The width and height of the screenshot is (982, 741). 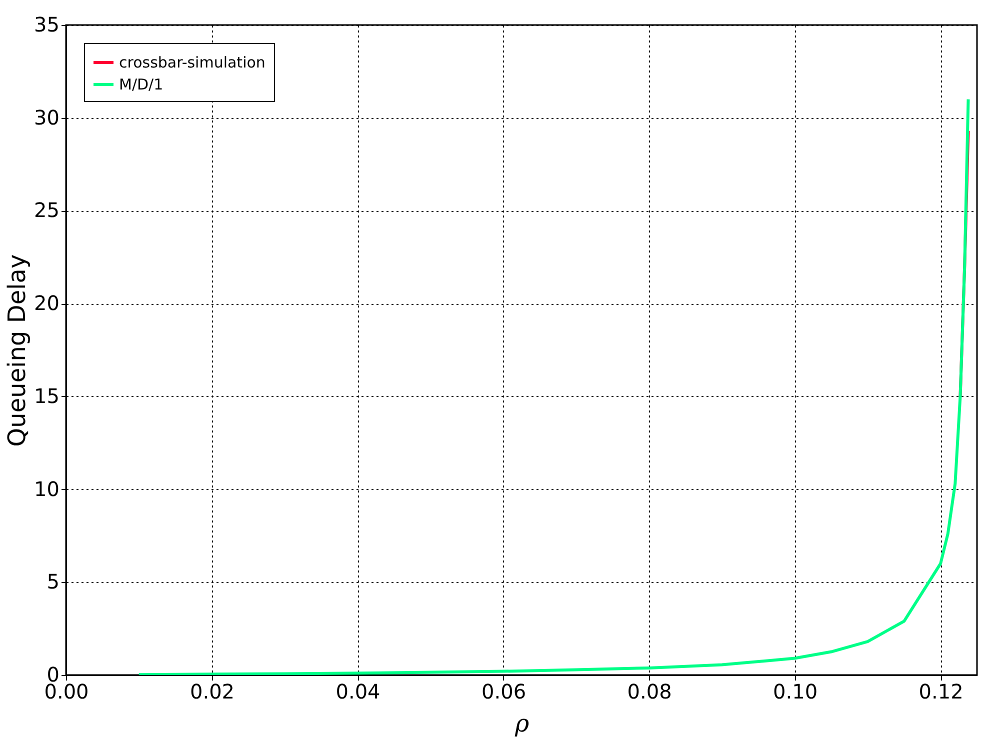 What do you see at coordinates (212, 692) in the screenshot?
I see `x-tick-label: 0.02` at bounding box center [212, 692].